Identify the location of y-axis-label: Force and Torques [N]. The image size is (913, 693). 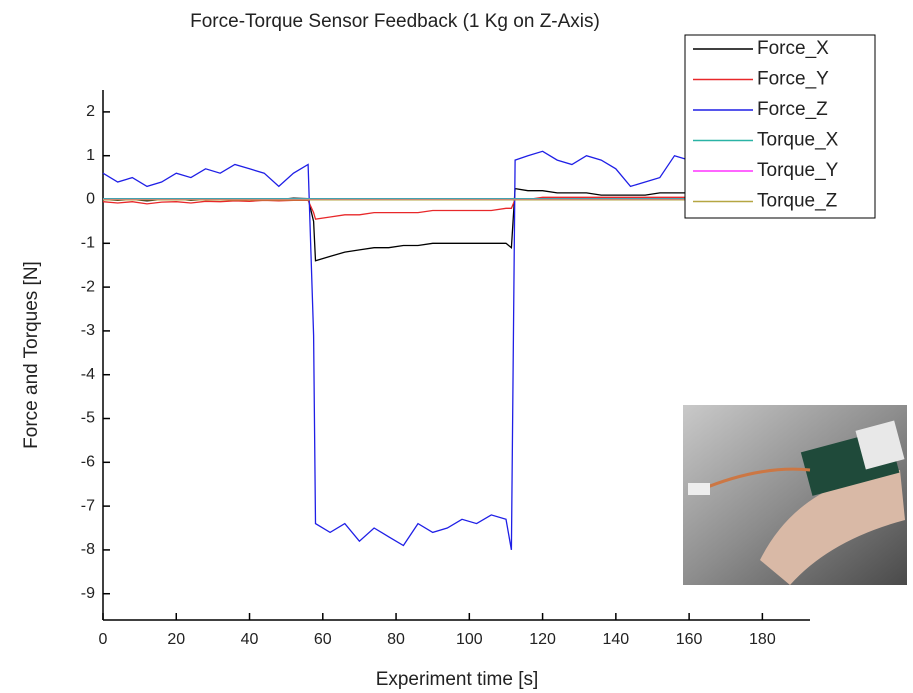
(31, 355).